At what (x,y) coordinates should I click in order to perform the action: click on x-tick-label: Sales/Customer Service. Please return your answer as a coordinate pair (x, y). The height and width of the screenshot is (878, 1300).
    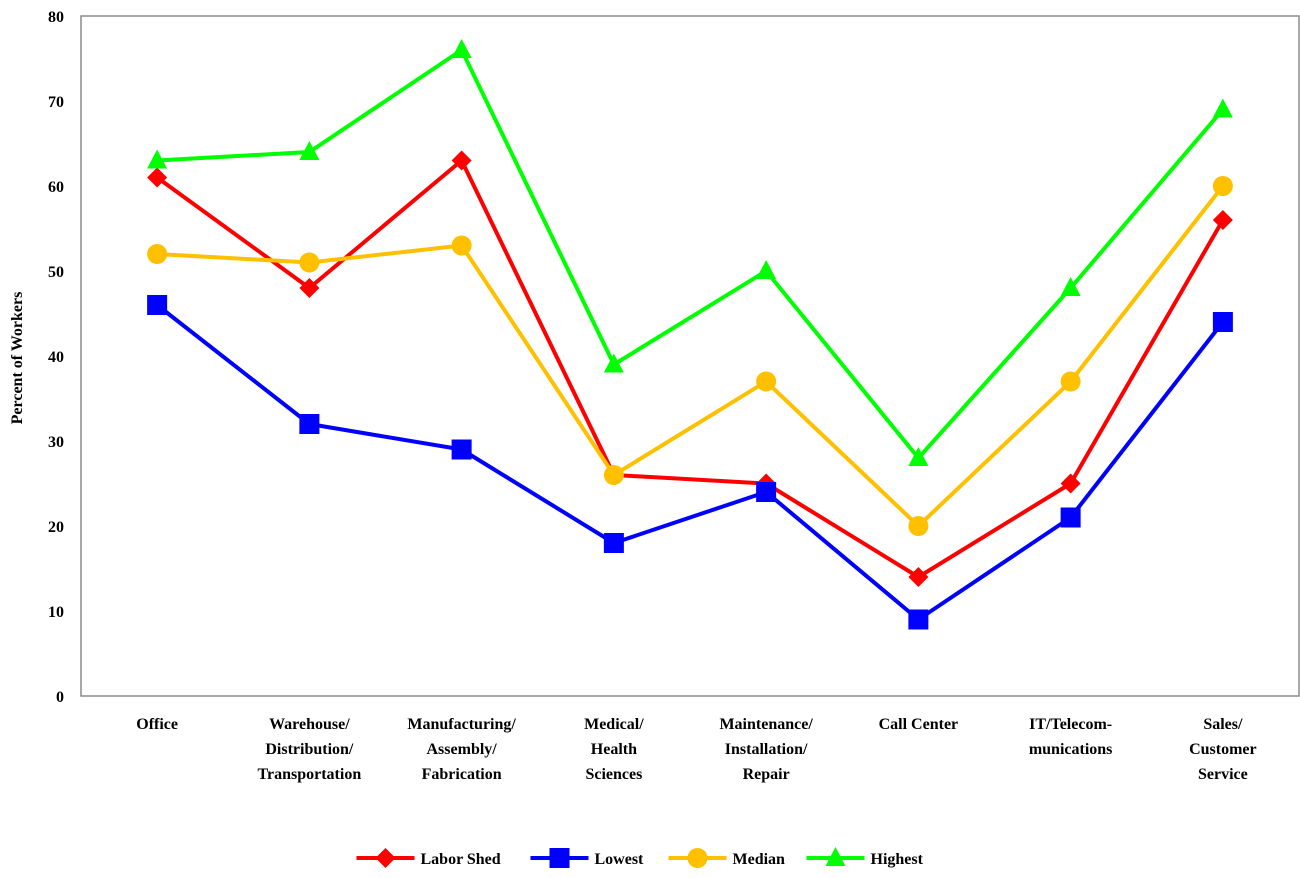
    Looking at the image, I should click on (1223, 749).